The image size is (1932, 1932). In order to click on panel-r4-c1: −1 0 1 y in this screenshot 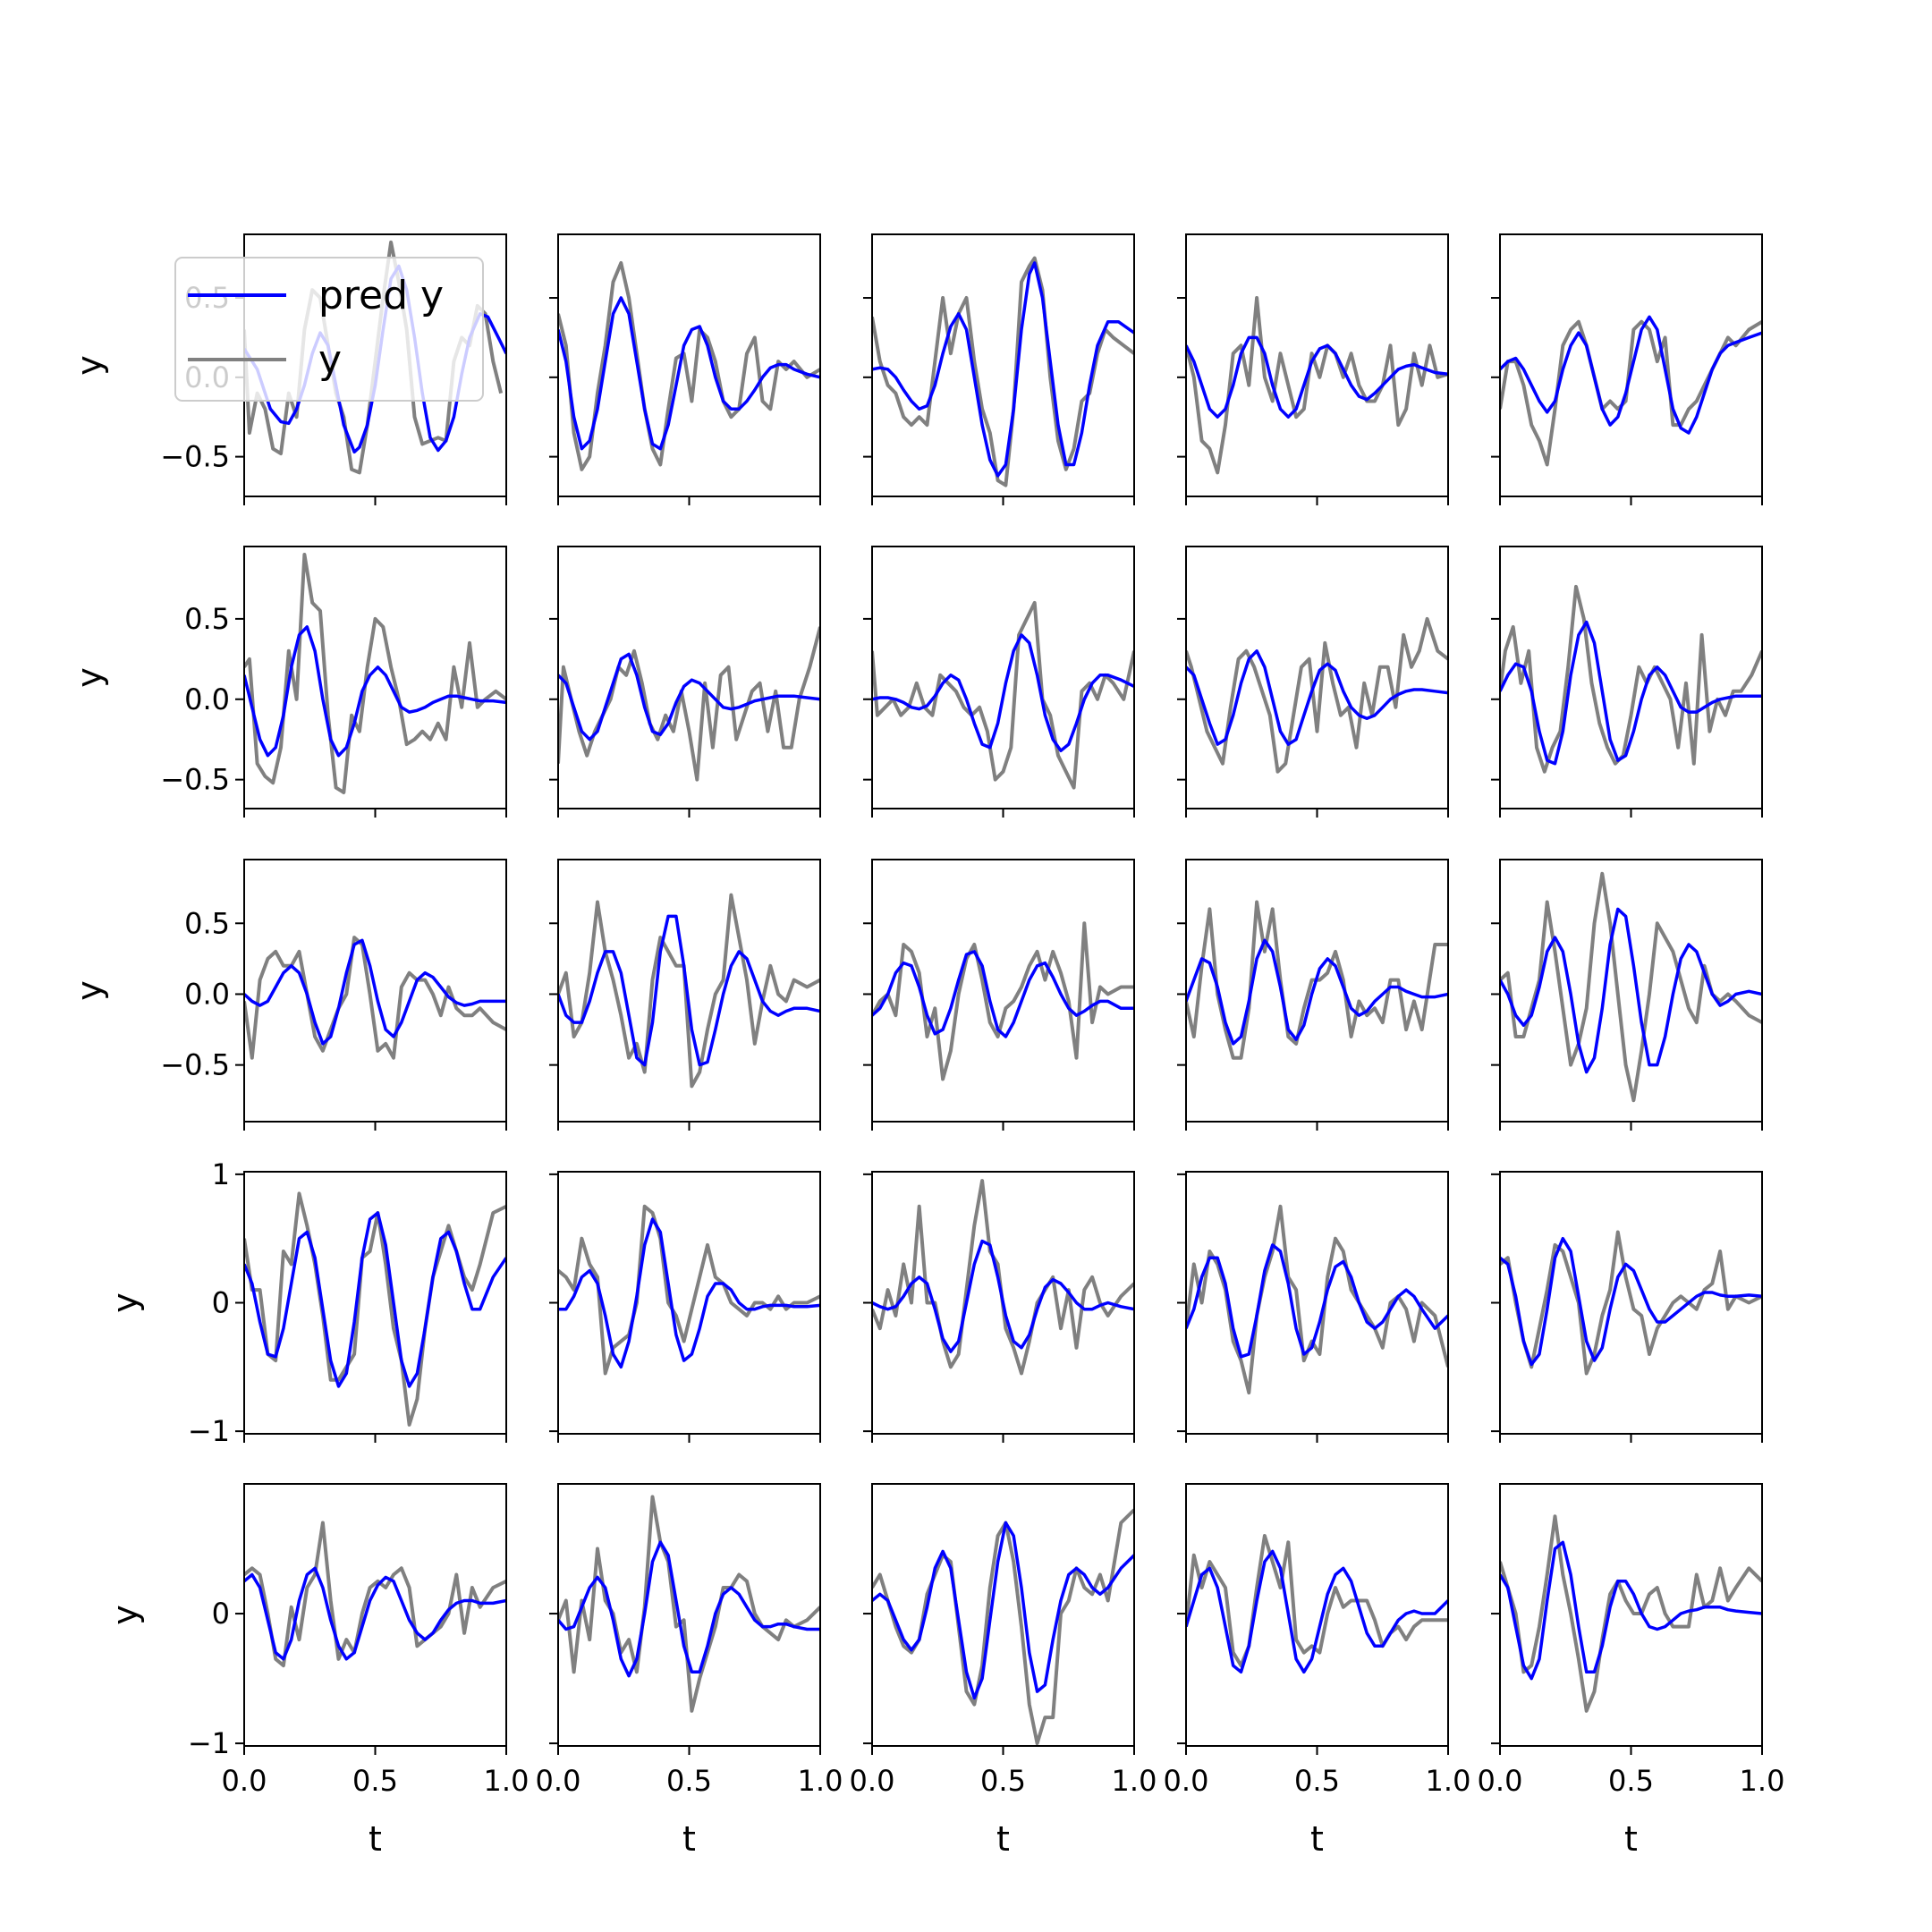, I will do `click(306, 1302)`.